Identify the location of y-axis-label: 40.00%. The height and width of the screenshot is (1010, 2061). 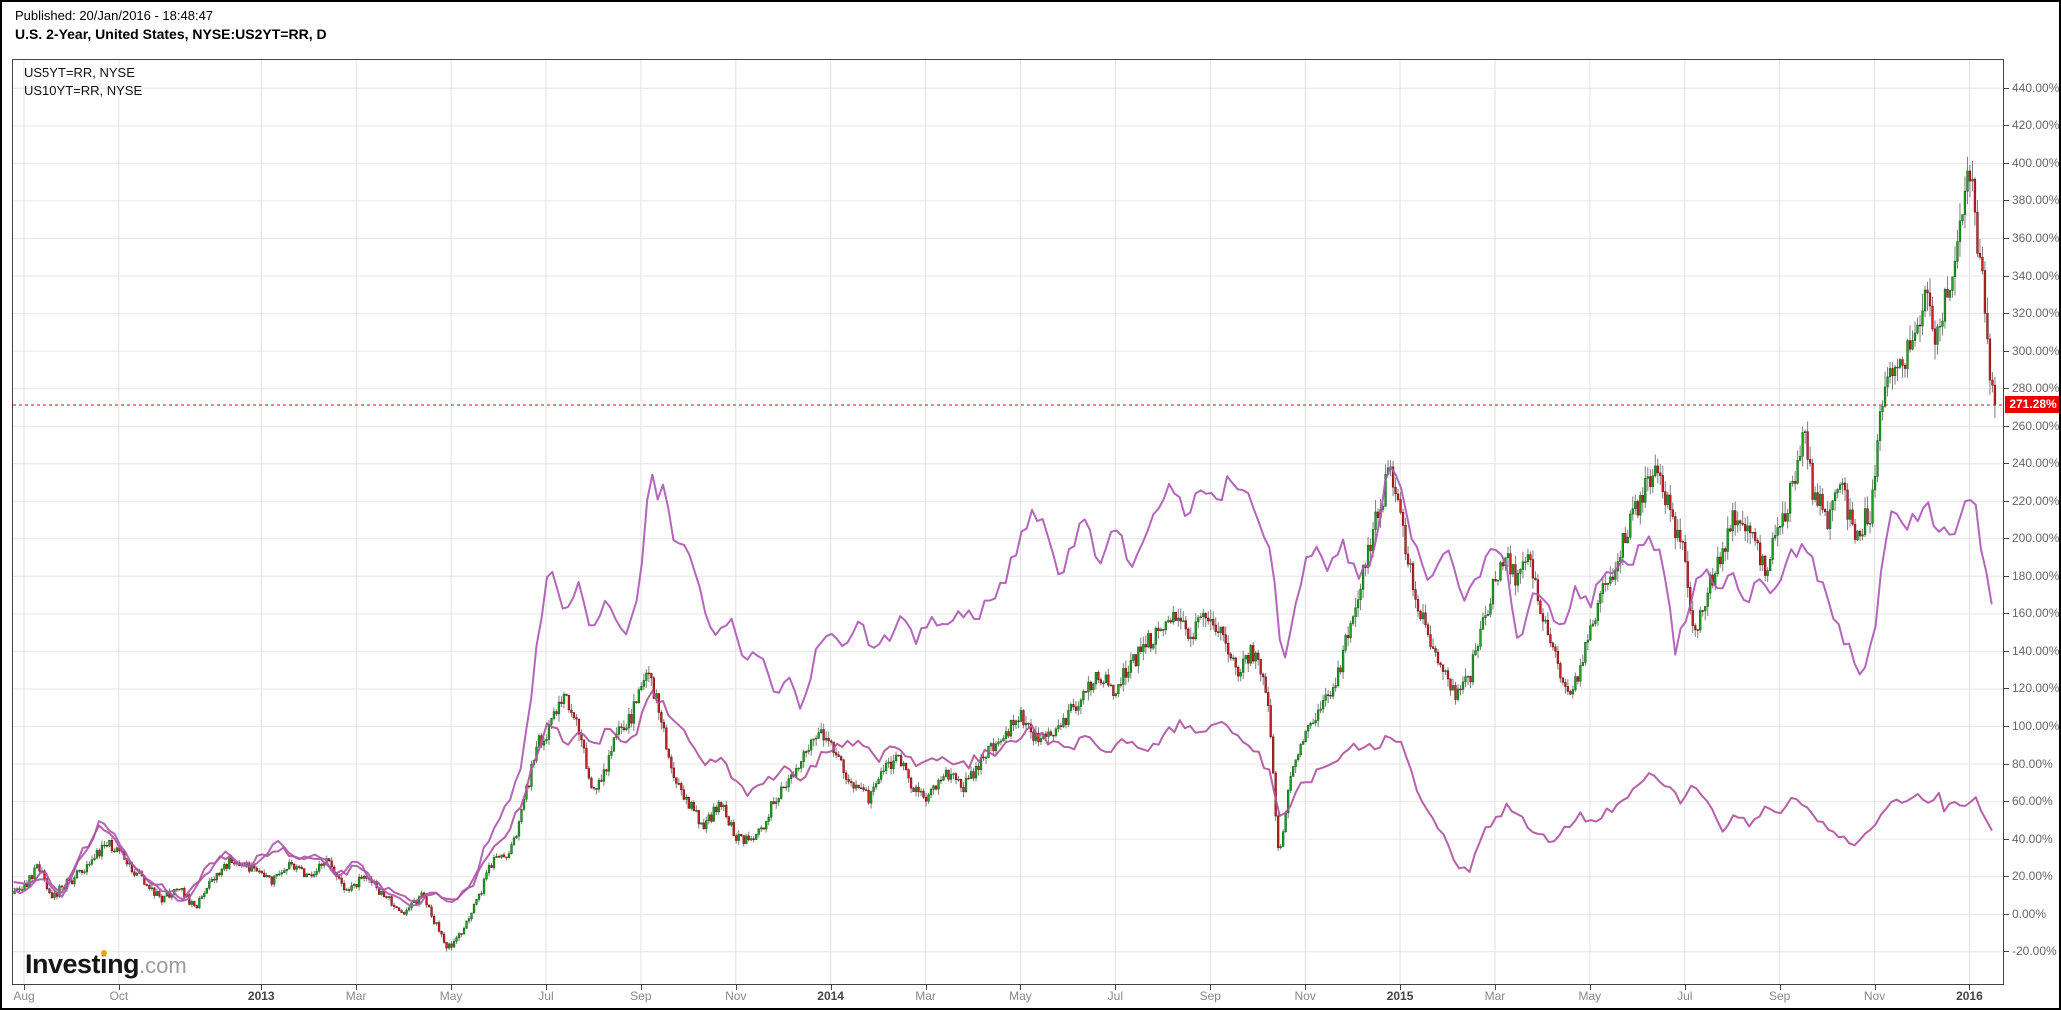
(2032, 838).